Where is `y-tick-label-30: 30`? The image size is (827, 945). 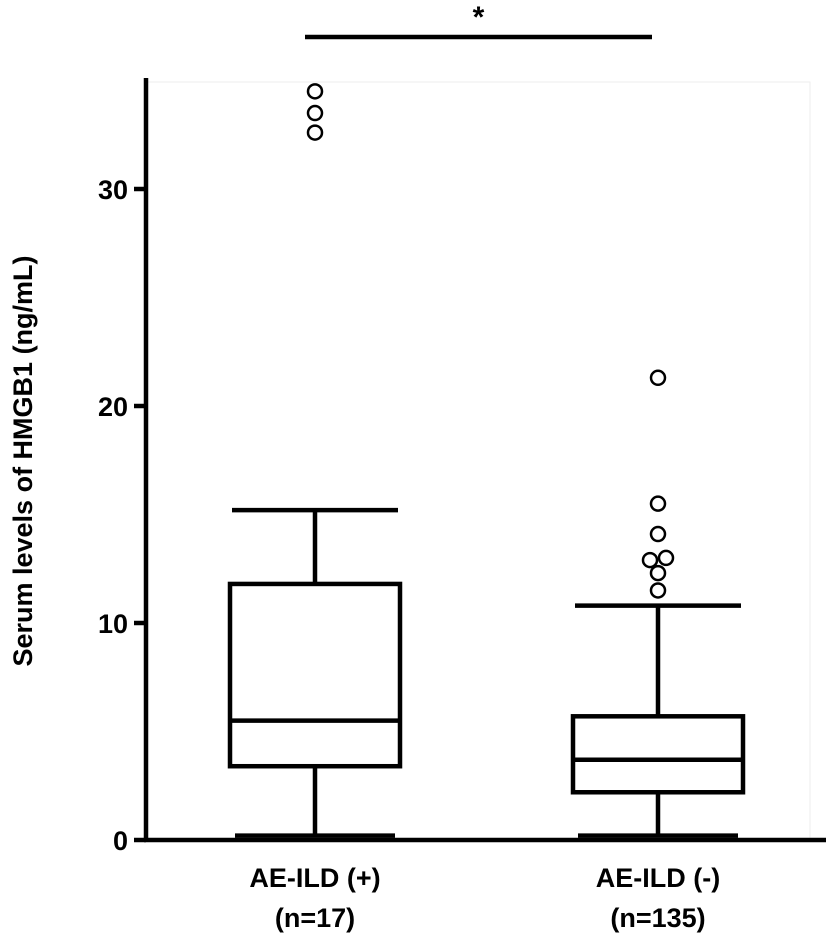 y-tick-label-30: 30 is located at coordinates (113, 190).